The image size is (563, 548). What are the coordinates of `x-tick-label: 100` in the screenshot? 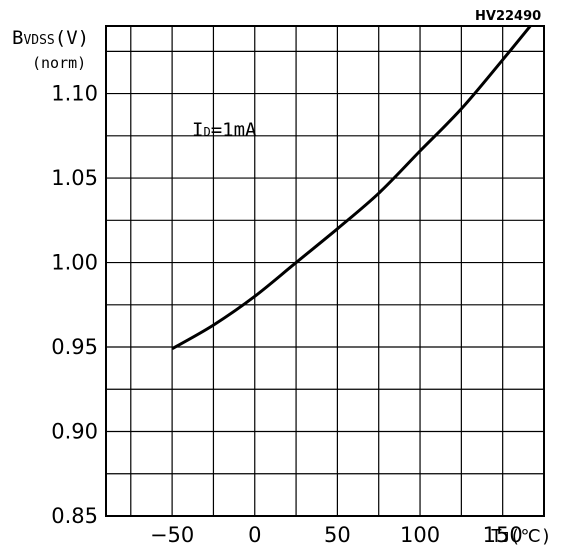 It's located at (420, 535).